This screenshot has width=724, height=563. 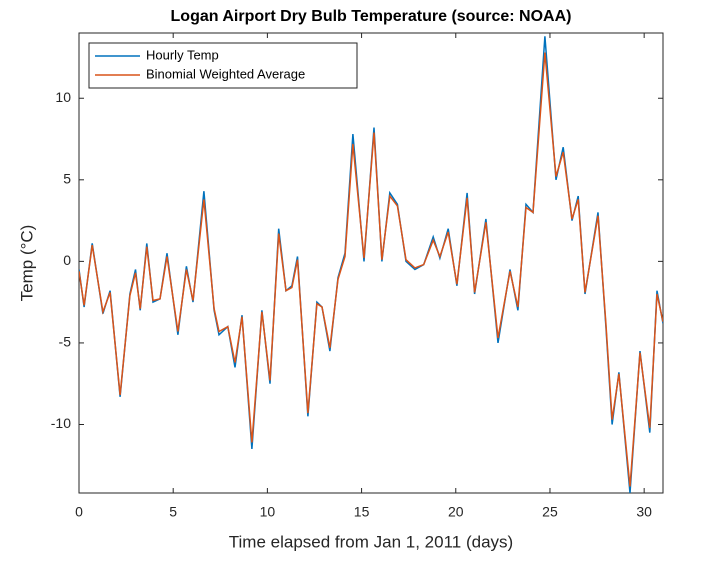 What do you see at coordinates (644, 512) in the screenshot?
I see `x-tick-label: 30` at bounding box center [644, 512].